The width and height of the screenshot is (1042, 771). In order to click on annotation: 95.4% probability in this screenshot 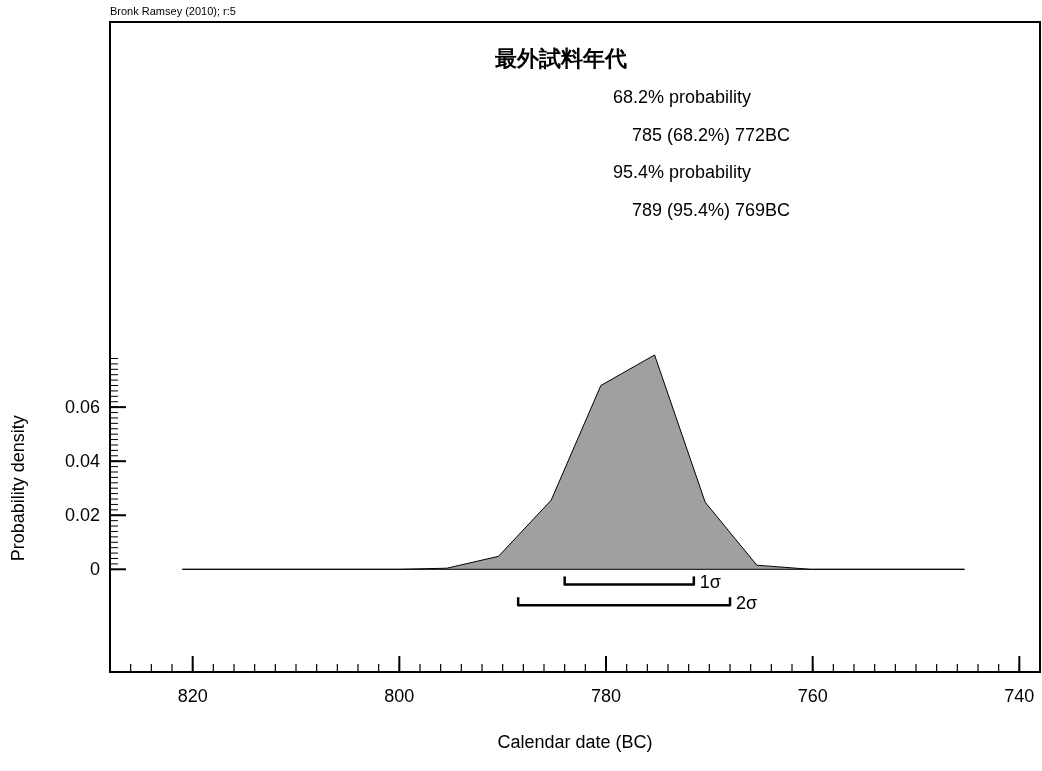, I will do `click(682, 172)`.